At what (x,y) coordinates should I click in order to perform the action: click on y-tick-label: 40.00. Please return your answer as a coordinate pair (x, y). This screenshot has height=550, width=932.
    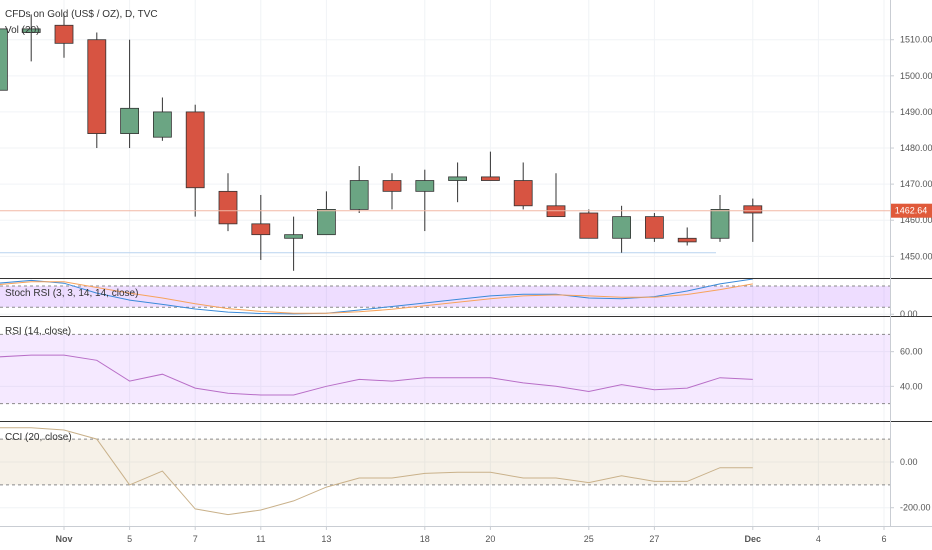
    Looking at the image, I should click on (911, 386).